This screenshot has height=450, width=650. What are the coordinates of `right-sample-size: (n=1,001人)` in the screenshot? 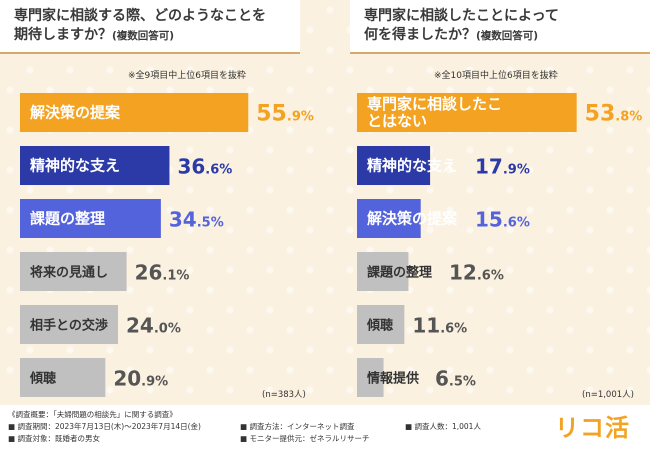 It's located at (608, 395).